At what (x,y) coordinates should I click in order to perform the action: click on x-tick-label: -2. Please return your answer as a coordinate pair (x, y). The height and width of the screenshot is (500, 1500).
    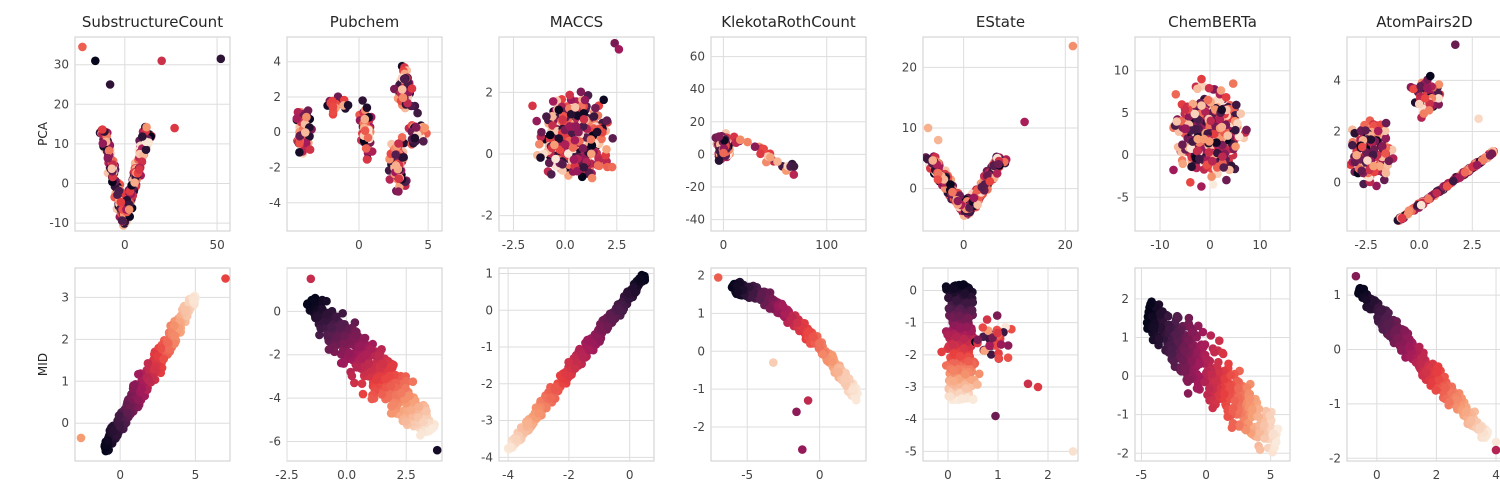
    Looking at the image, I should click on (569, 475).